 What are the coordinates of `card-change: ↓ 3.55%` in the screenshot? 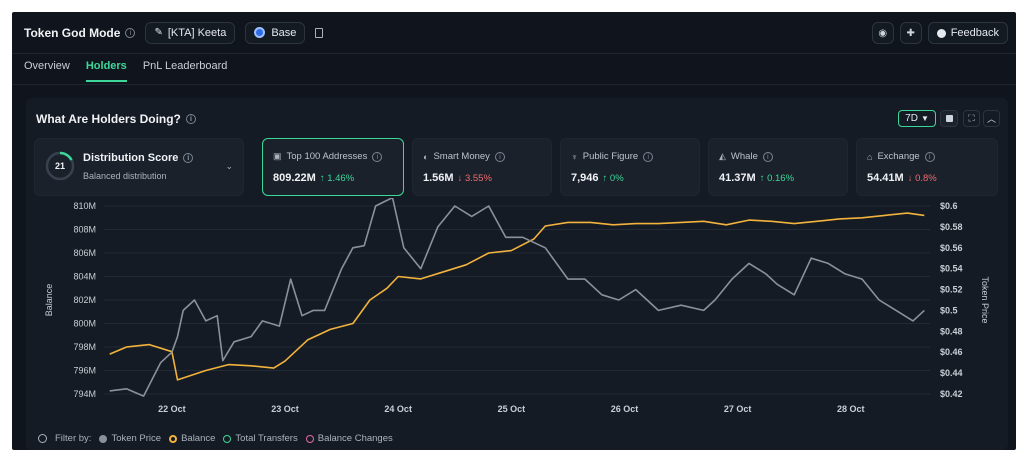 It's located at (474, 178).